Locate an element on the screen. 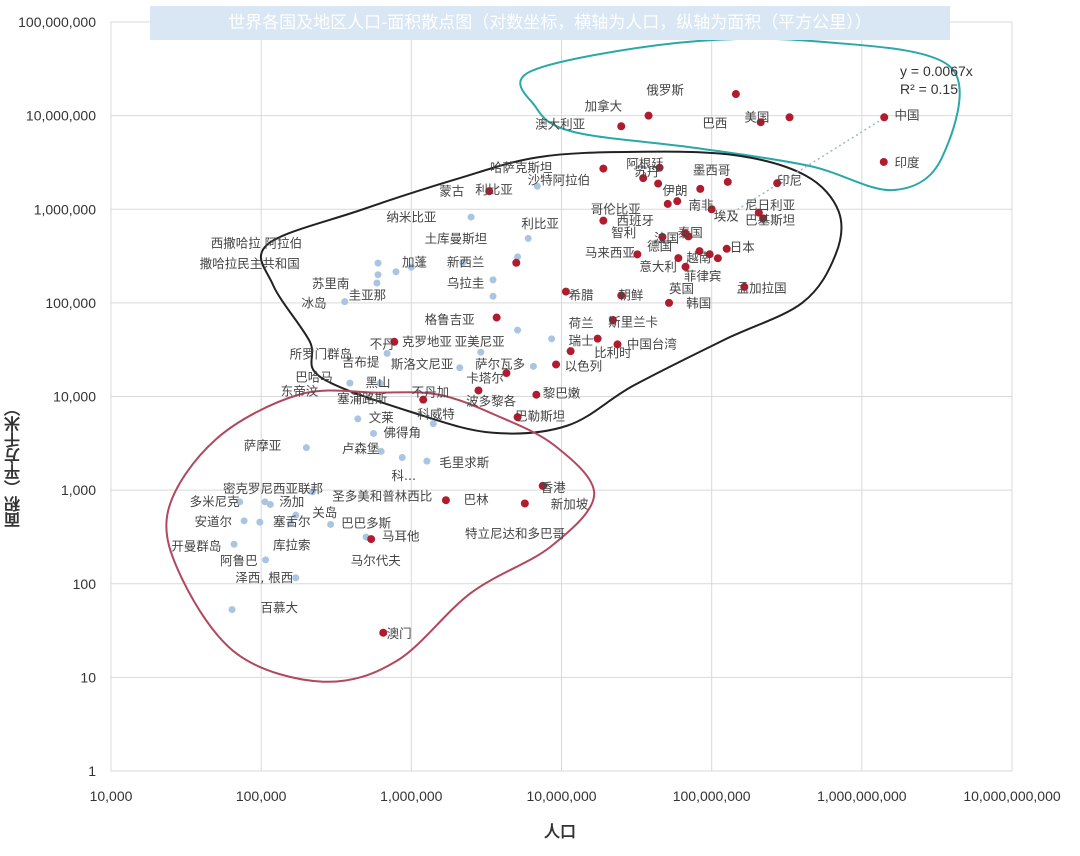 The image size is (1080, 856). point-label: 萨尔瓦多 is located at coordinates (500, 363).